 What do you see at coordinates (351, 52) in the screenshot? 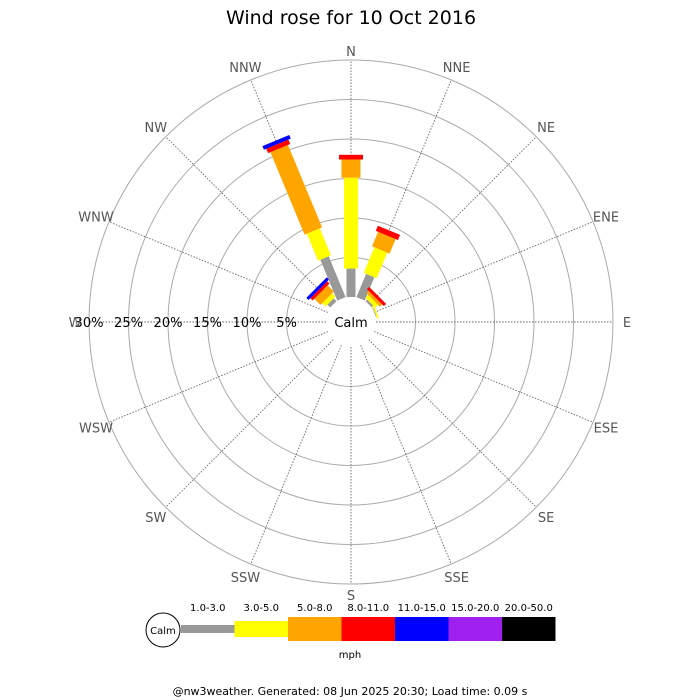
I see `direction-label-n: N` at bounding box center [351, 52].